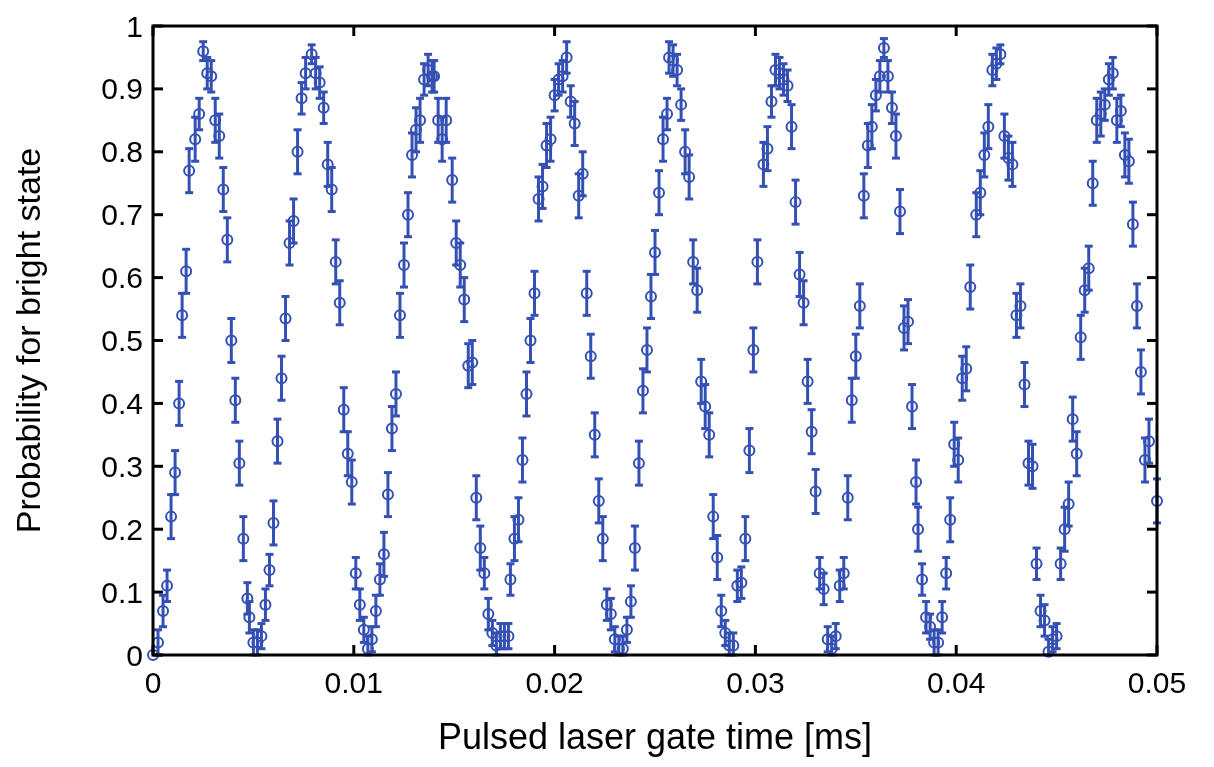 This screenshot has width=1214, height=767. Describe the element at coordinates (554, 682) in the screenshot. I see `x-tick-label: 0.02` at that location.